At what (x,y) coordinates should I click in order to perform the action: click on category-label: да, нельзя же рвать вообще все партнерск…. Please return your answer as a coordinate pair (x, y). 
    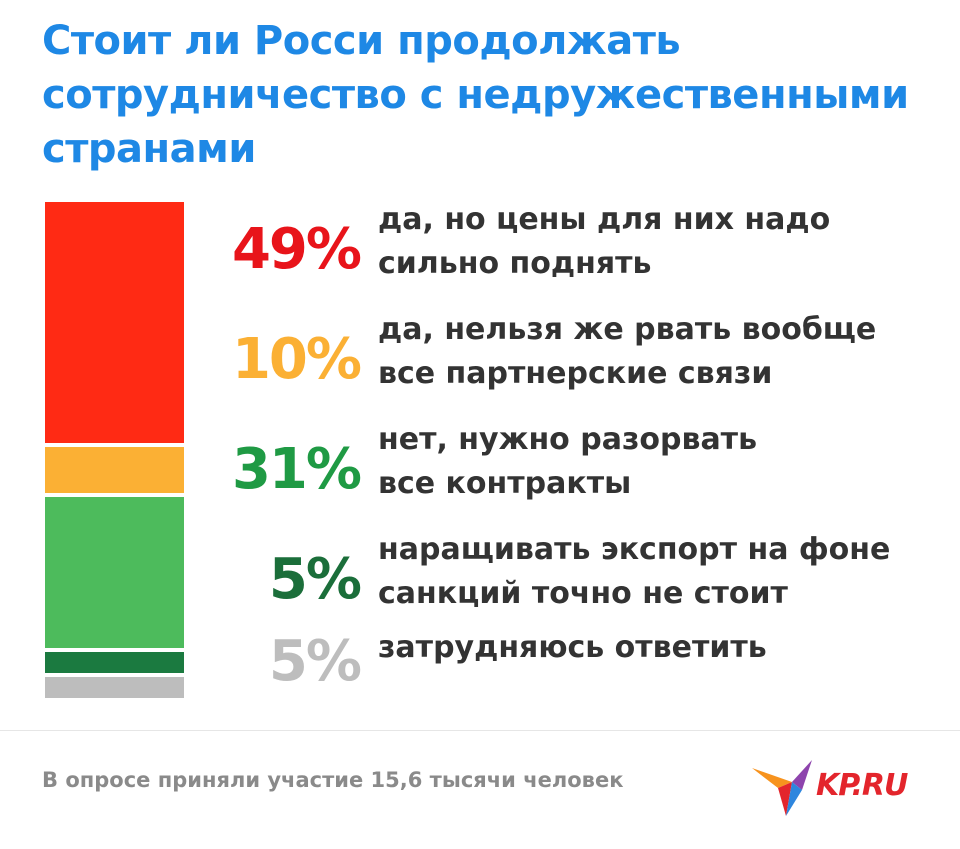
    Looking at the image, I should click on (627, 351).